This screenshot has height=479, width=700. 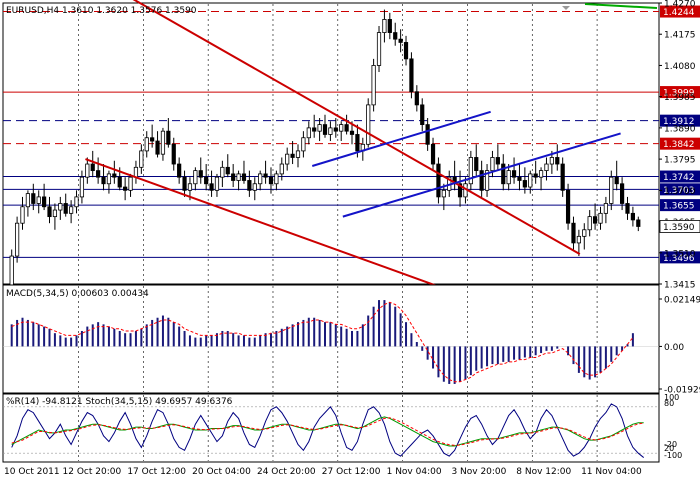 I want to click on time-label-5: 27 Oct 12:00, so click(x=351, y=472).